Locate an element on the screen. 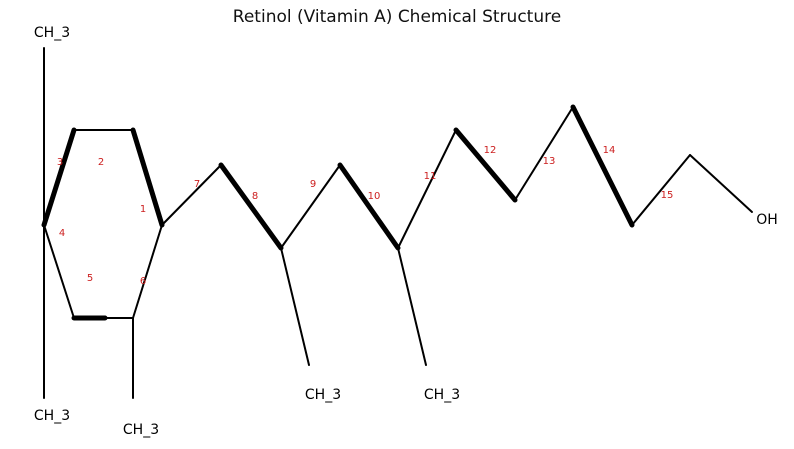  carbon-number: 12 is located at coordinates (490, 150).